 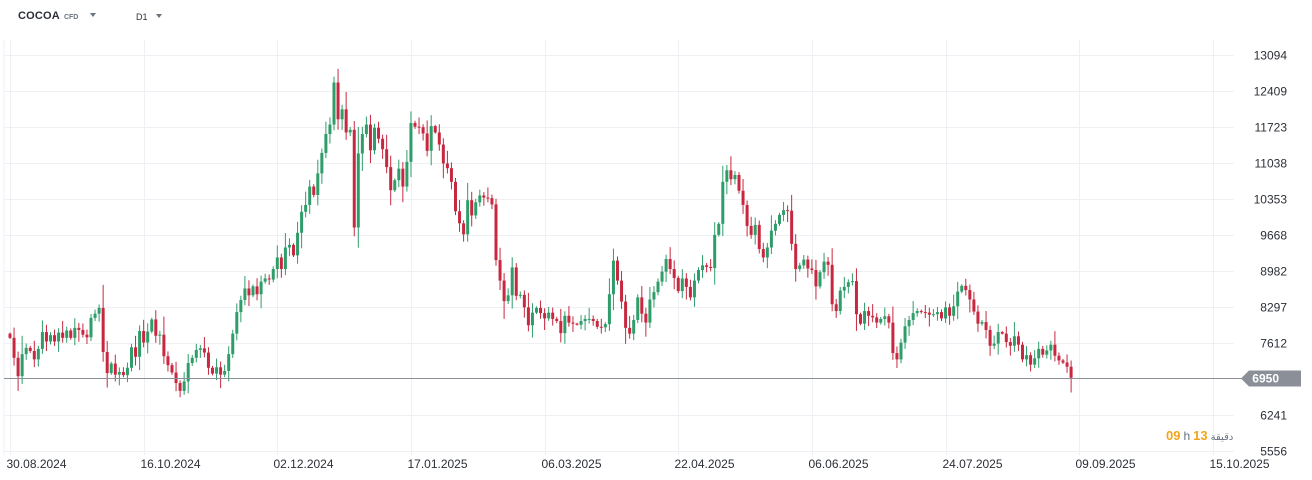 What do you see at coordinates (571, 464) in the screenshot?
I see `x-tick-label: 06.03.2025` at bounding box center [571, 464].